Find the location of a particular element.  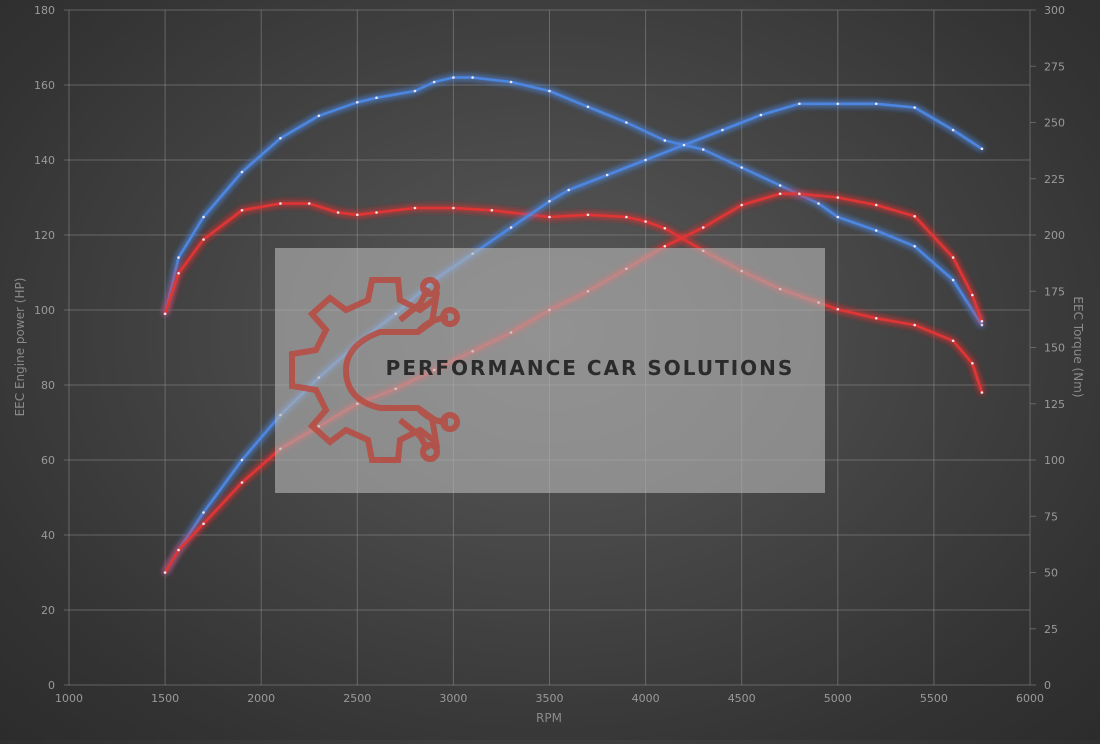

y-left-tick-label: 40 is located at coordinates (48, 535).